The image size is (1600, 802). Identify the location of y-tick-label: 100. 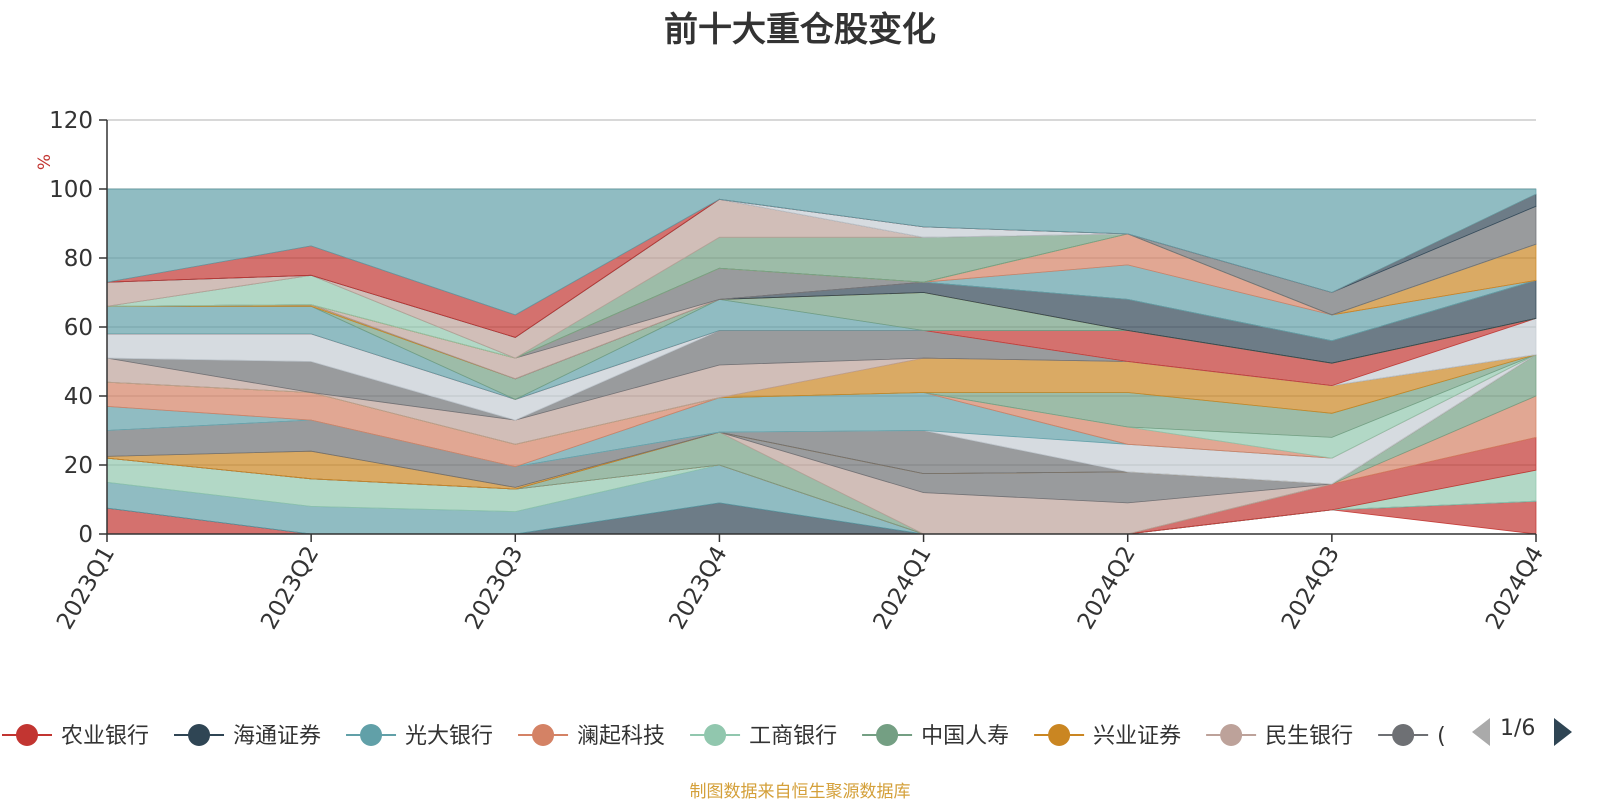
(71, 190).